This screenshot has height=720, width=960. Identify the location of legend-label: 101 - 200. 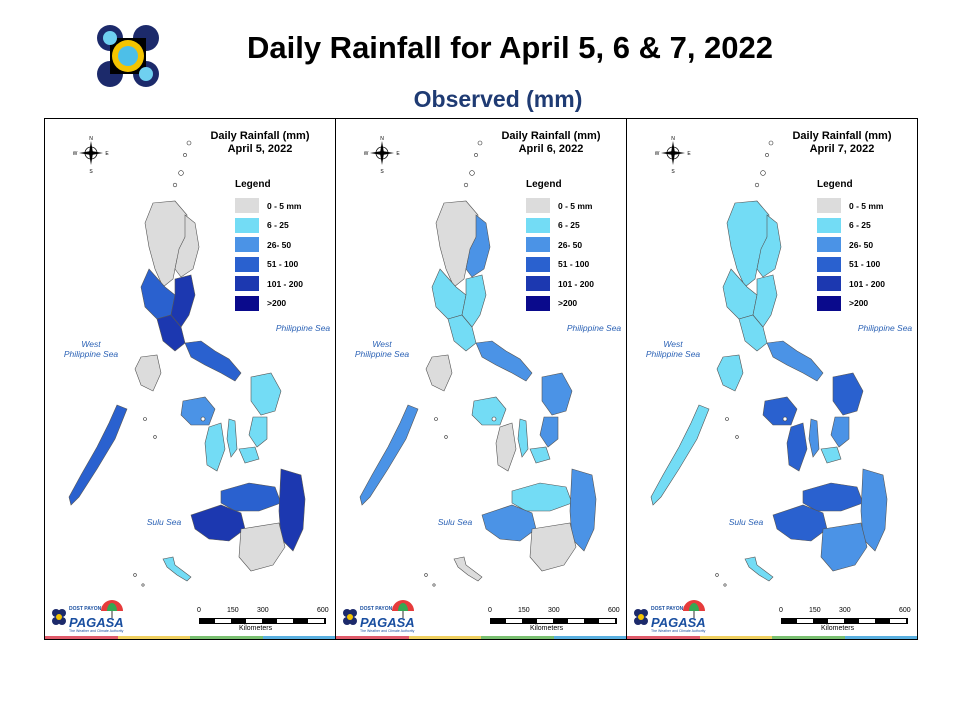
(285, 283).